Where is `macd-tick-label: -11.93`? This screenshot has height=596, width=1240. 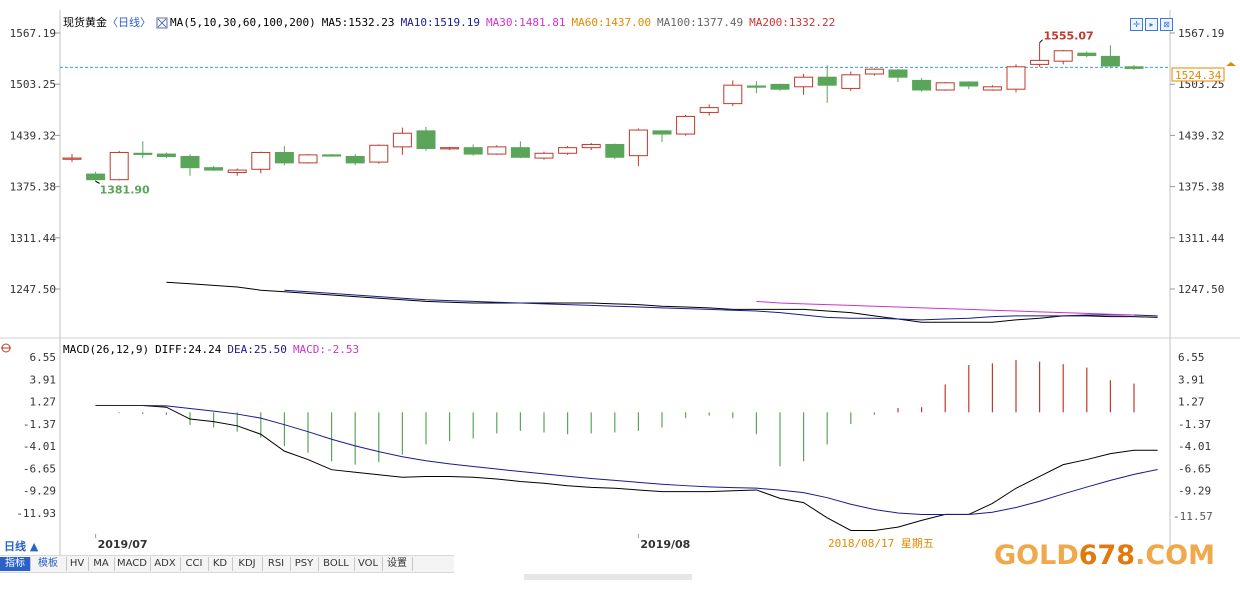
macd-tick-label: -11.93 is located at coordinates (36, 513).